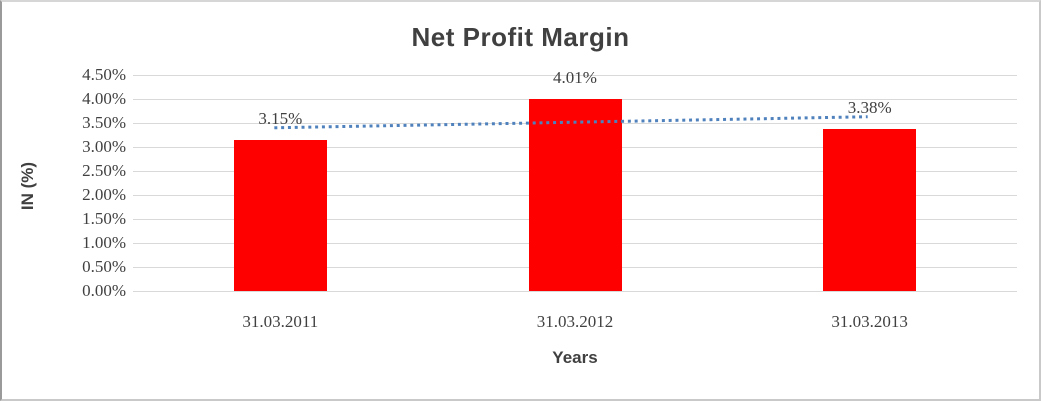 The width and height of the screenshot is (1041, 401). I want to click on x-axis-tick-label: 31.03.2012, so click(575, 321).